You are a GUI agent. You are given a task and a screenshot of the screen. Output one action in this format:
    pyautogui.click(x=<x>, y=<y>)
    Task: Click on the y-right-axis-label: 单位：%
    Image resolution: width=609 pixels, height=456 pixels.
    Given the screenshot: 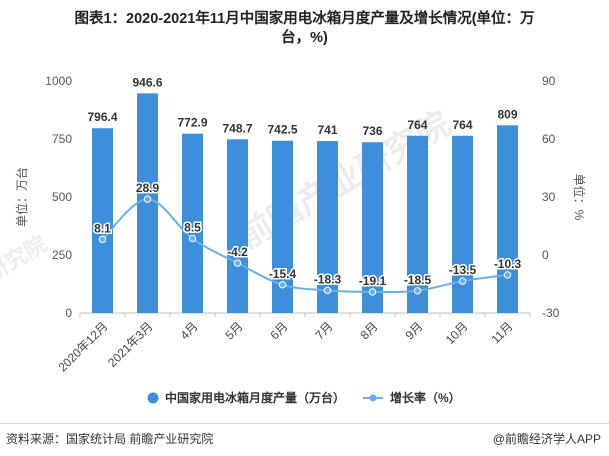 What is the action you would take?
    pyautogui.click(x=579, y=197)
    